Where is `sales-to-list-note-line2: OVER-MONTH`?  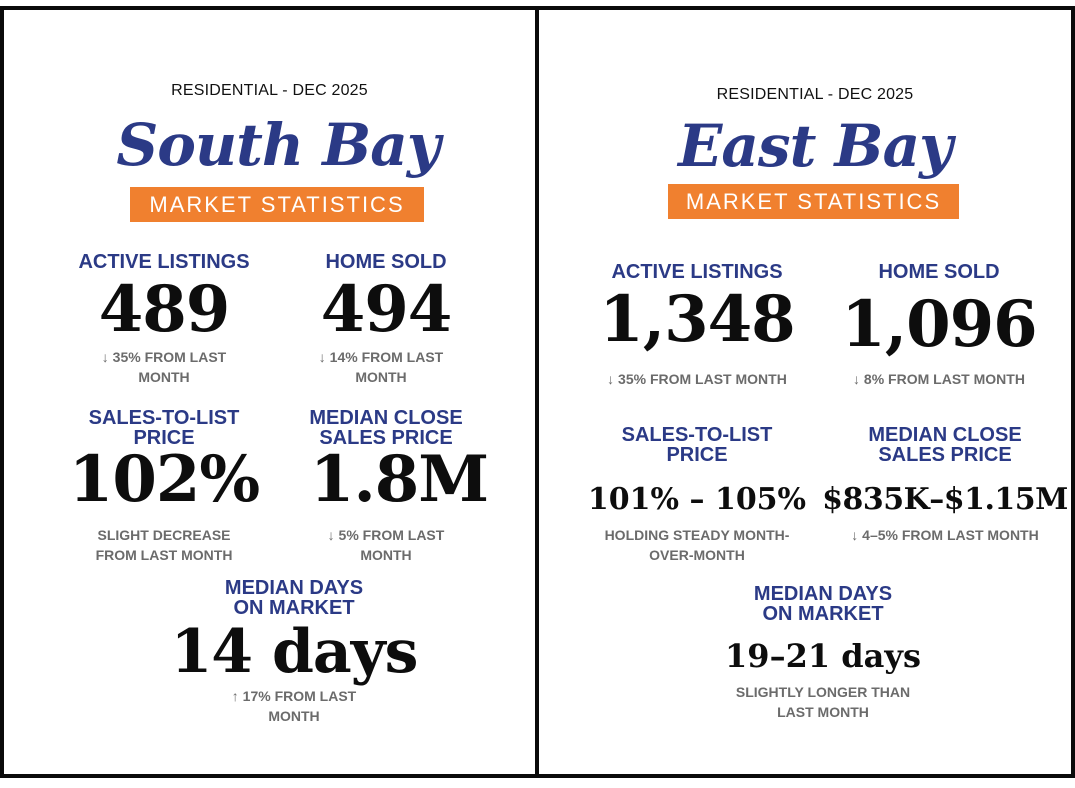
sales-to-list-note-line2: OVER-MONTH is located at coordinates (697, 555).